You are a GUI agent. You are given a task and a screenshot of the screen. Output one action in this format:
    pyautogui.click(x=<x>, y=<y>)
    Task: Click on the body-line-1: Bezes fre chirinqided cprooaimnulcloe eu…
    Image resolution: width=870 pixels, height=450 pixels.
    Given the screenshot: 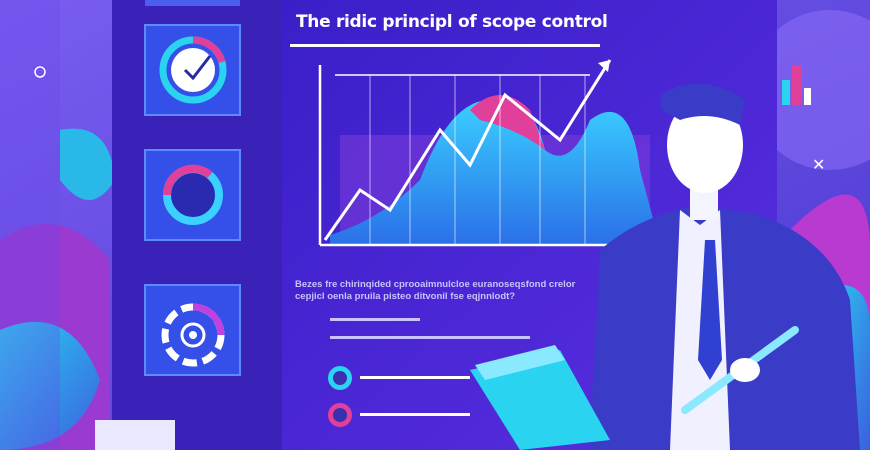 What is the action you would take?
    pyautogui.click(x=435, y=284)
    